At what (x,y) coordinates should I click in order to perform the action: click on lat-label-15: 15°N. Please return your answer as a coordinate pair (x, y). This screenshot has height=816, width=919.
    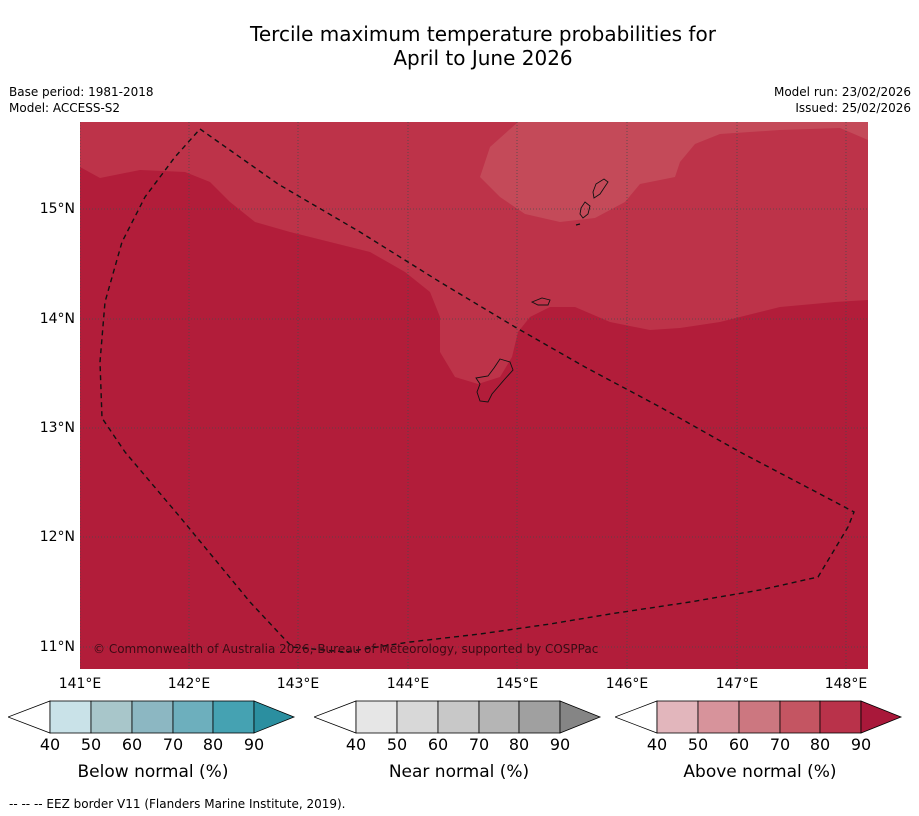
    Looking at the image, I should click on (57, 209).